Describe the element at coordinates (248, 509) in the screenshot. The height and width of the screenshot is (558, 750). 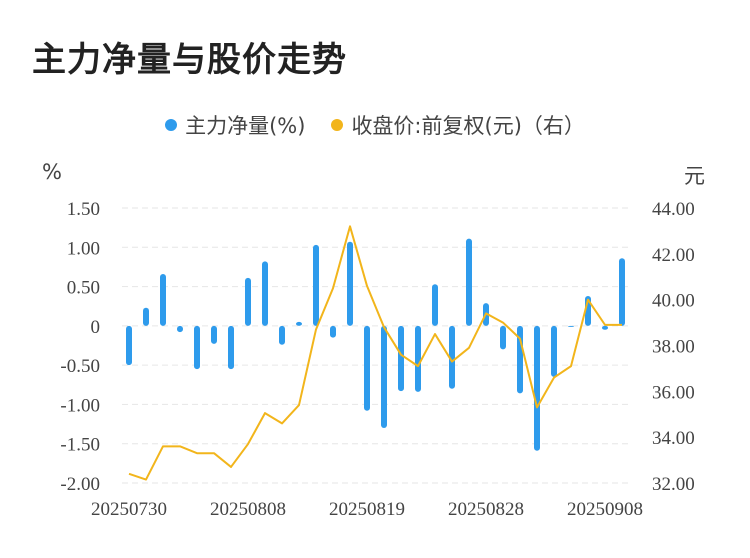
I see `x-tick-label: 20250808` at that location.